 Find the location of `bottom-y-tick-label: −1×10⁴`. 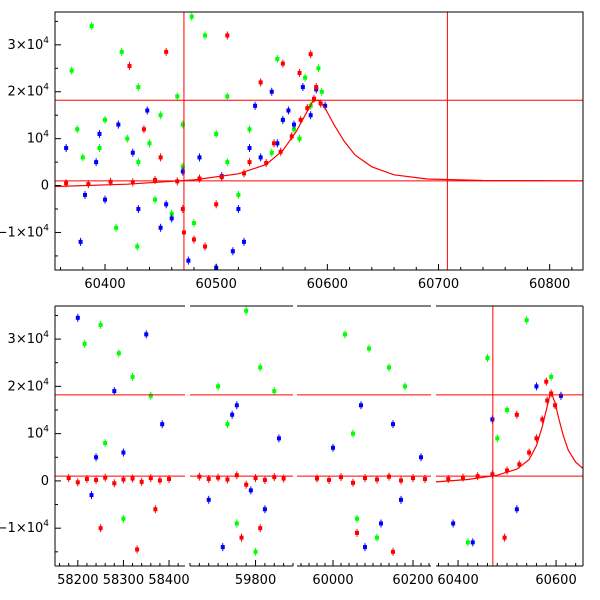

bottom-y-tick-label: −1×10⁴ is located at coordinates (24, 527).